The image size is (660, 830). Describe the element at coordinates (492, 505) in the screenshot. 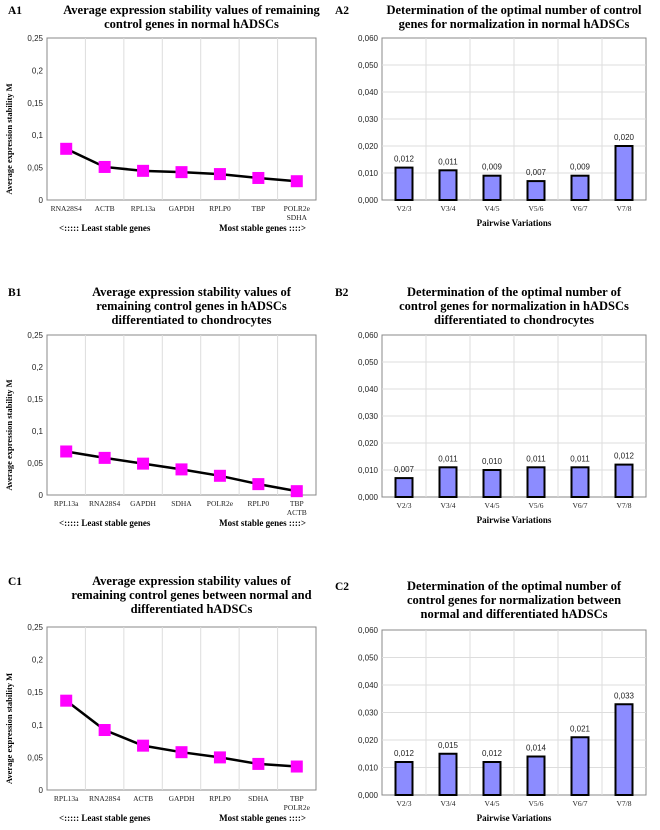

I see `x-tick-label: V4/5` at that location.